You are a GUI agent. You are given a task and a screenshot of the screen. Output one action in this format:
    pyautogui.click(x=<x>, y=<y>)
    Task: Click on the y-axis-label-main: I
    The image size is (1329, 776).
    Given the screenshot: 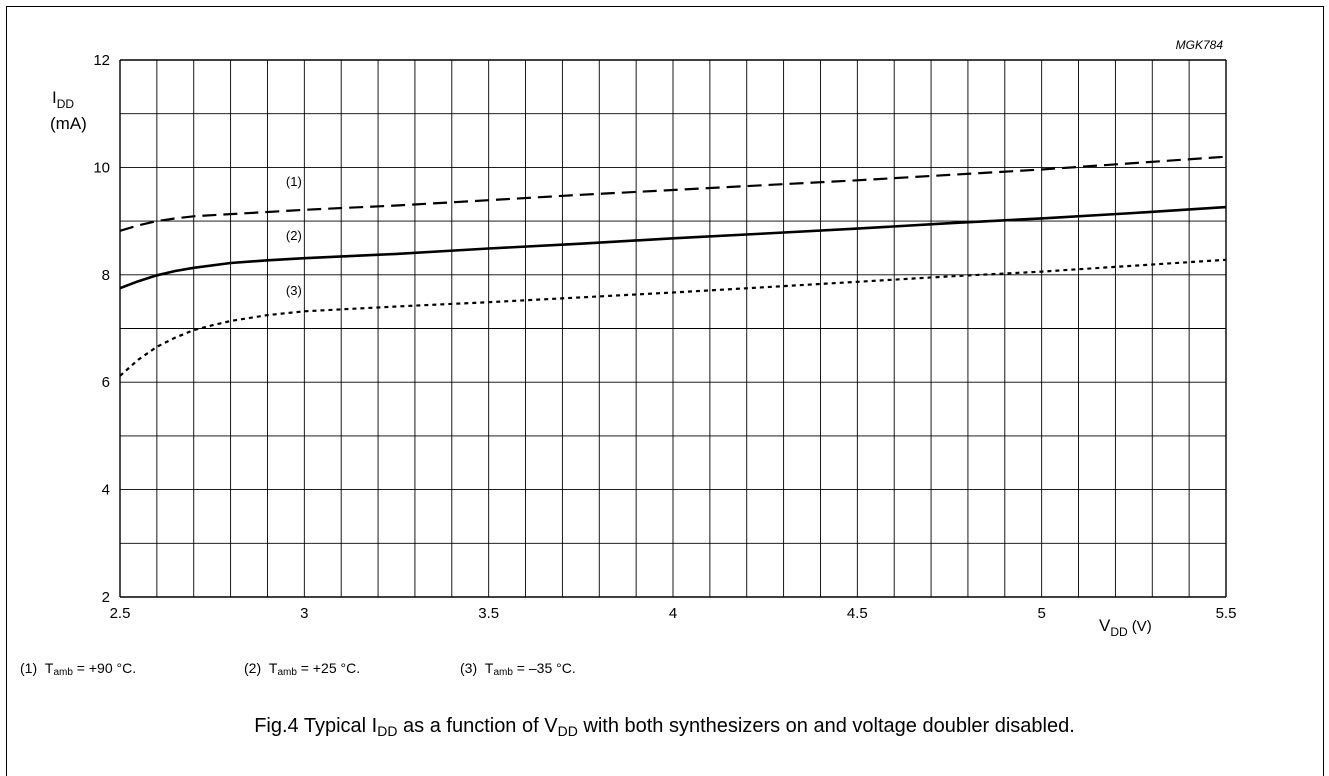 What is the action you would take?
    pyautogui.click(x=54, y=97)
    